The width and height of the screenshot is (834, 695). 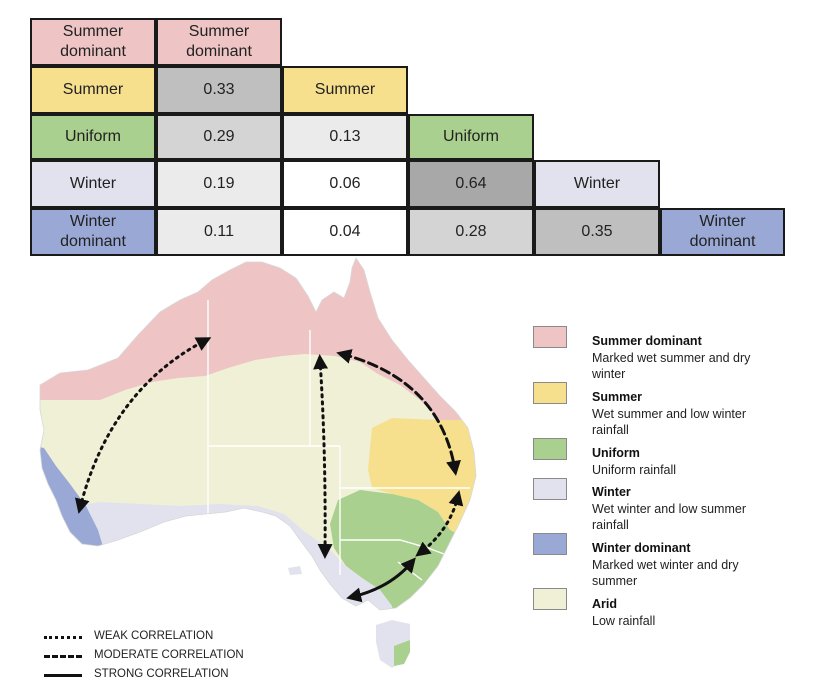 What do you see at coordinates (345, 184) in the screenshot?
I see `value-winter-vs-summer: 0.06` at bounding box center [345, 184].